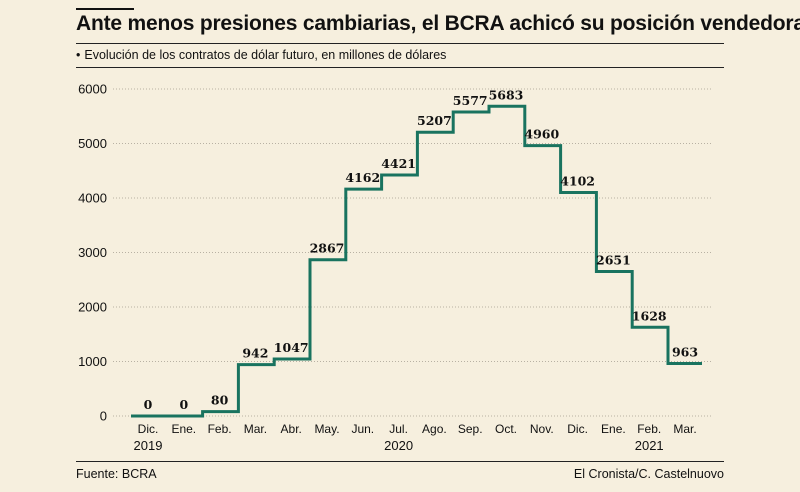  I want to click on subtitle-divider, so click(400, 67).